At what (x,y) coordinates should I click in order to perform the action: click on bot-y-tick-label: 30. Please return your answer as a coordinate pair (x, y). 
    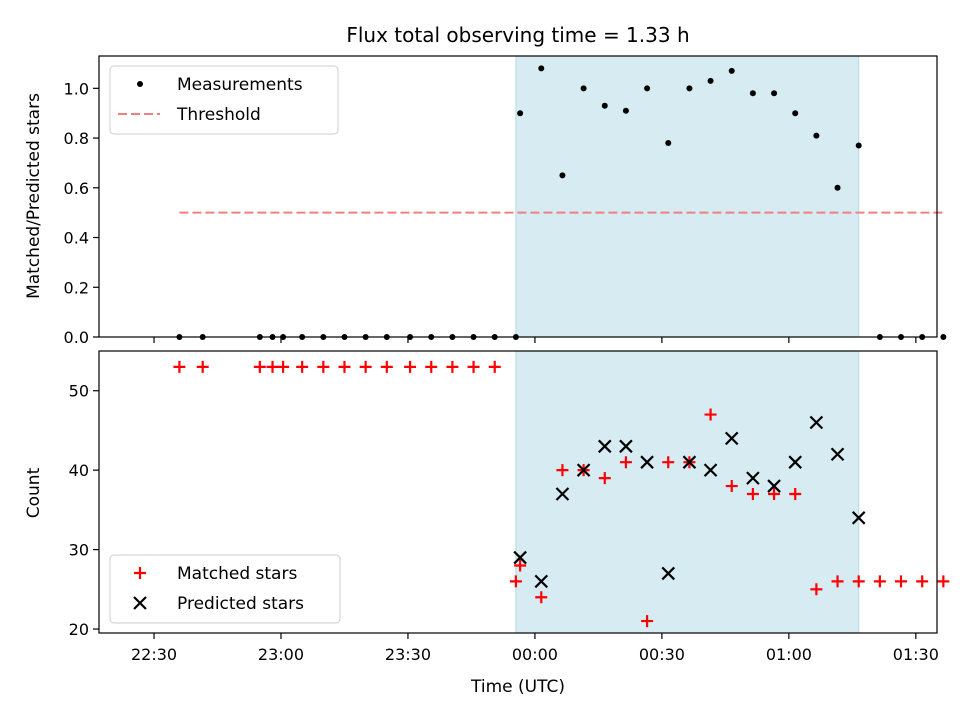
    Looking at the image, I should click on (79, 550).